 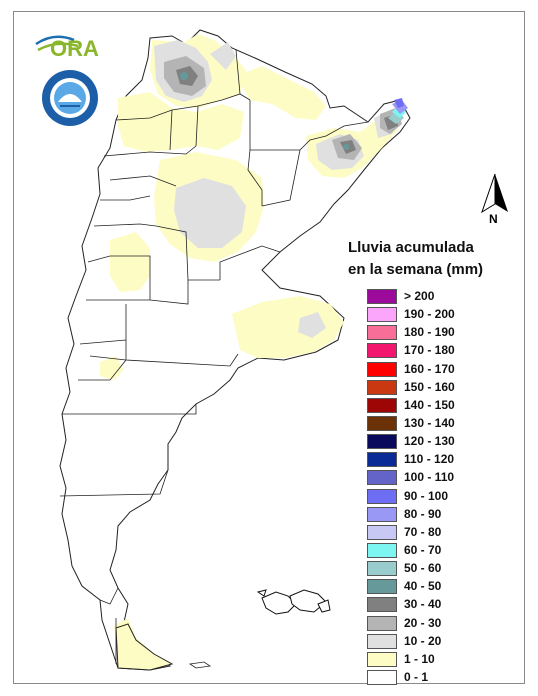 I want to click on legend-label: 0 - 1, so click(x=416, y=676).